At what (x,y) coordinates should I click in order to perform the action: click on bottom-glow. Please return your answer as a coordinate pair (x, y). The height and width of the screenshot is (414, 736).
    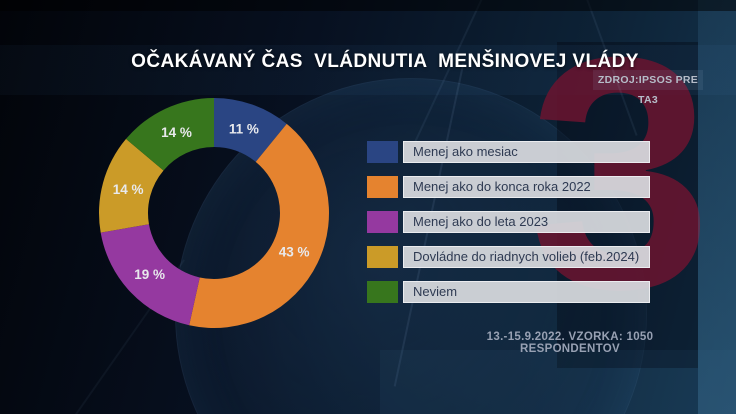
    Looking at the image, I should click on (558, 382).